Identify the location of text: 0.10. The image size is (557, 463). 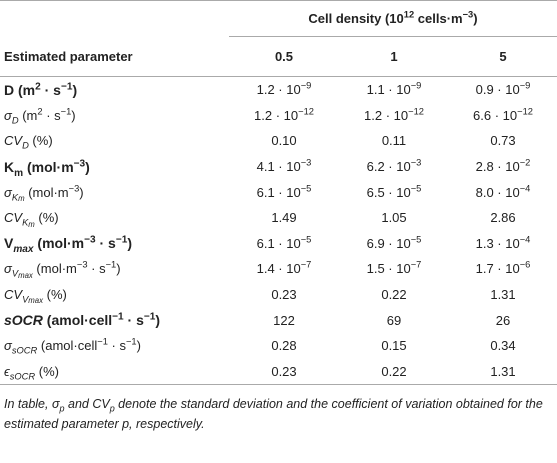
(284, 141).